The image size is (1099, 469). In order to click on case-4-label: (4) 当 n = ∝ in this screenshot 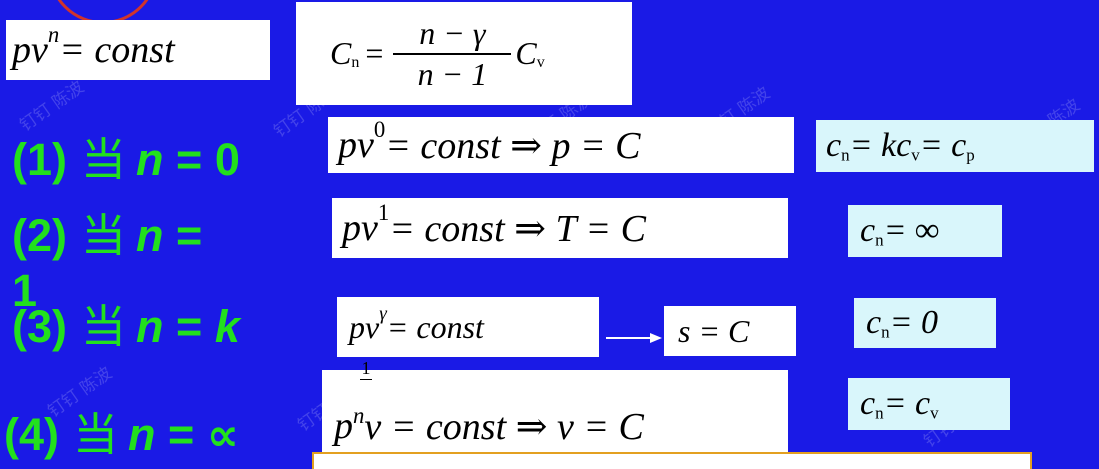, I will do `click(121, 434)`.